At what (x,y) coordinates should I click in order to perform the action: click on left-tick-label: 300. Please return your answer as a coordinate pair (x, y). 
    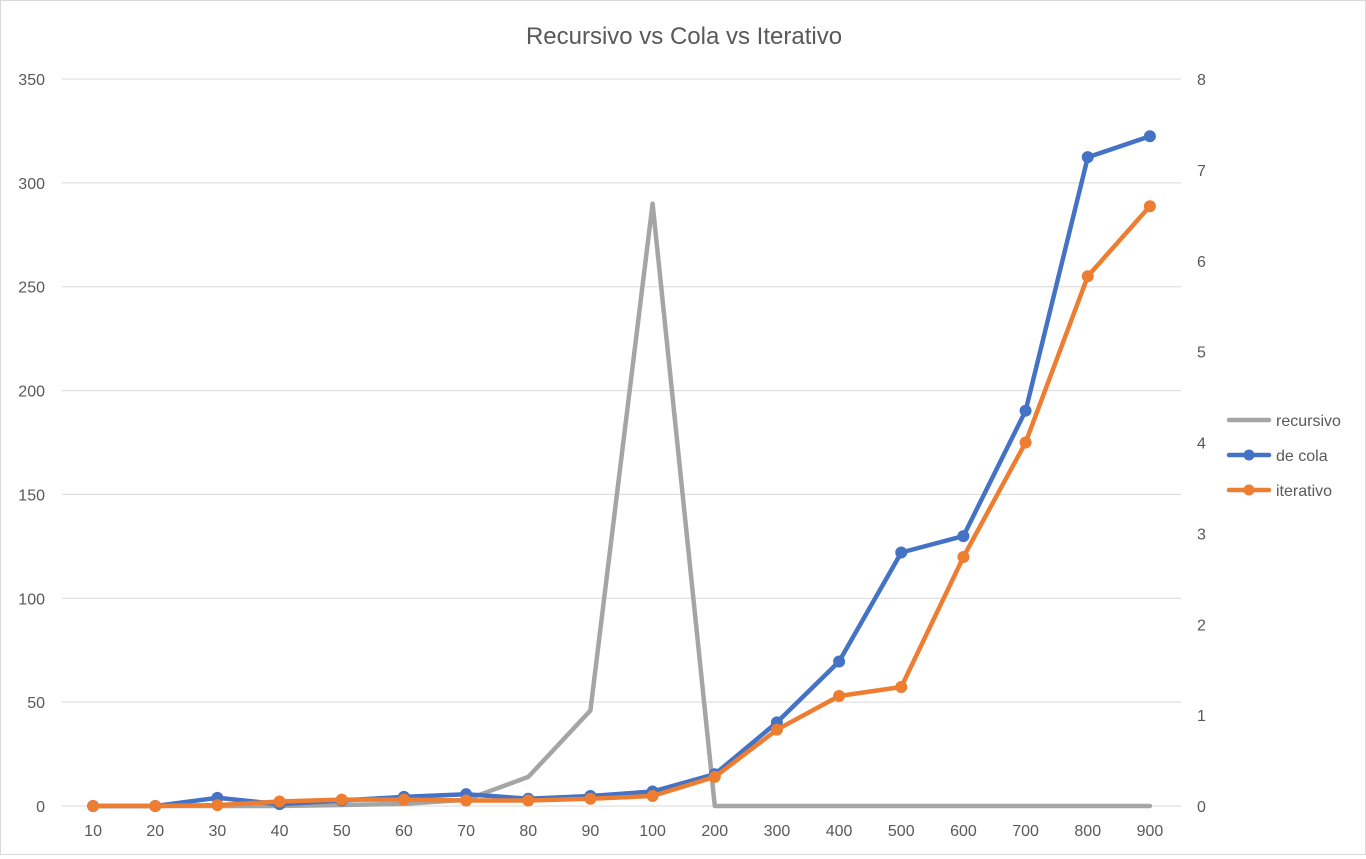
    Looking at the image, I should click on (31, 184).